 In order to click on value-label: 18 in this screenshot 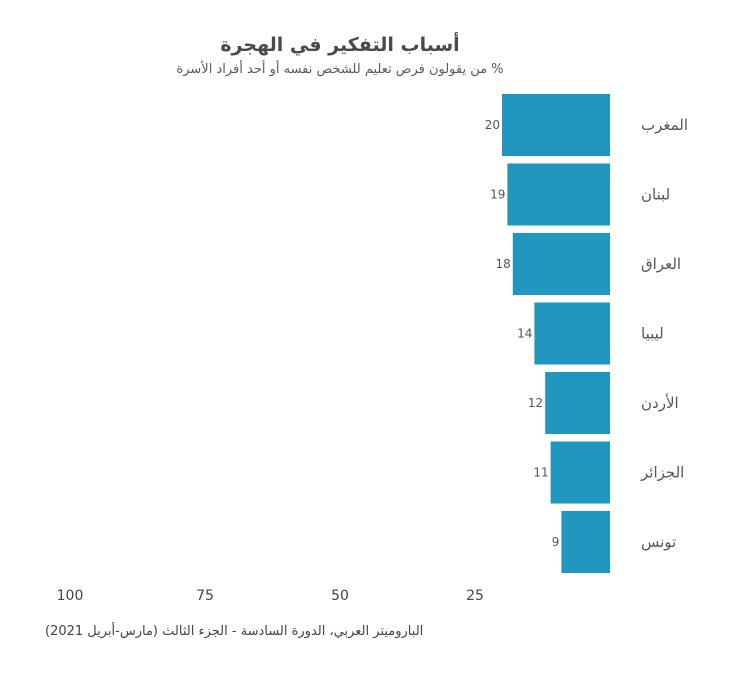, I will do `click(503, 264)`.